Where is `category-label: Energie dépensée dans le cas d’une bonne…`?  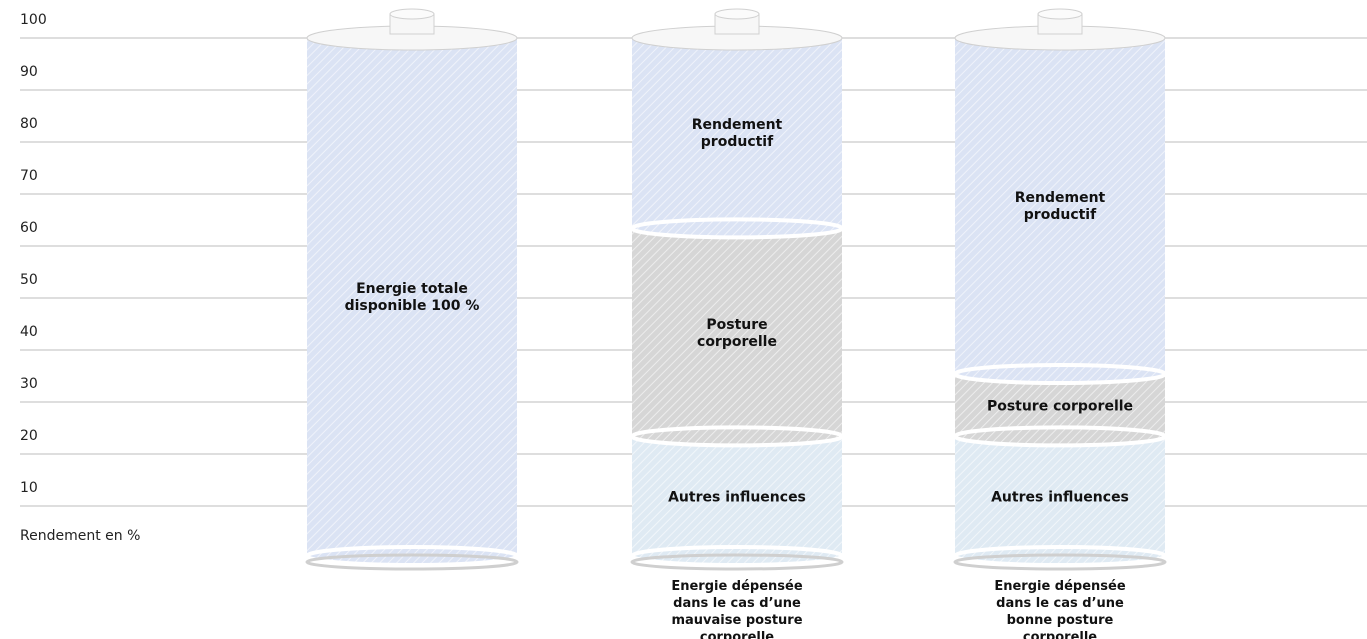
category-label: Energie dépensée dans le cas d’une bonne… is located at coordinates (1060, 609).